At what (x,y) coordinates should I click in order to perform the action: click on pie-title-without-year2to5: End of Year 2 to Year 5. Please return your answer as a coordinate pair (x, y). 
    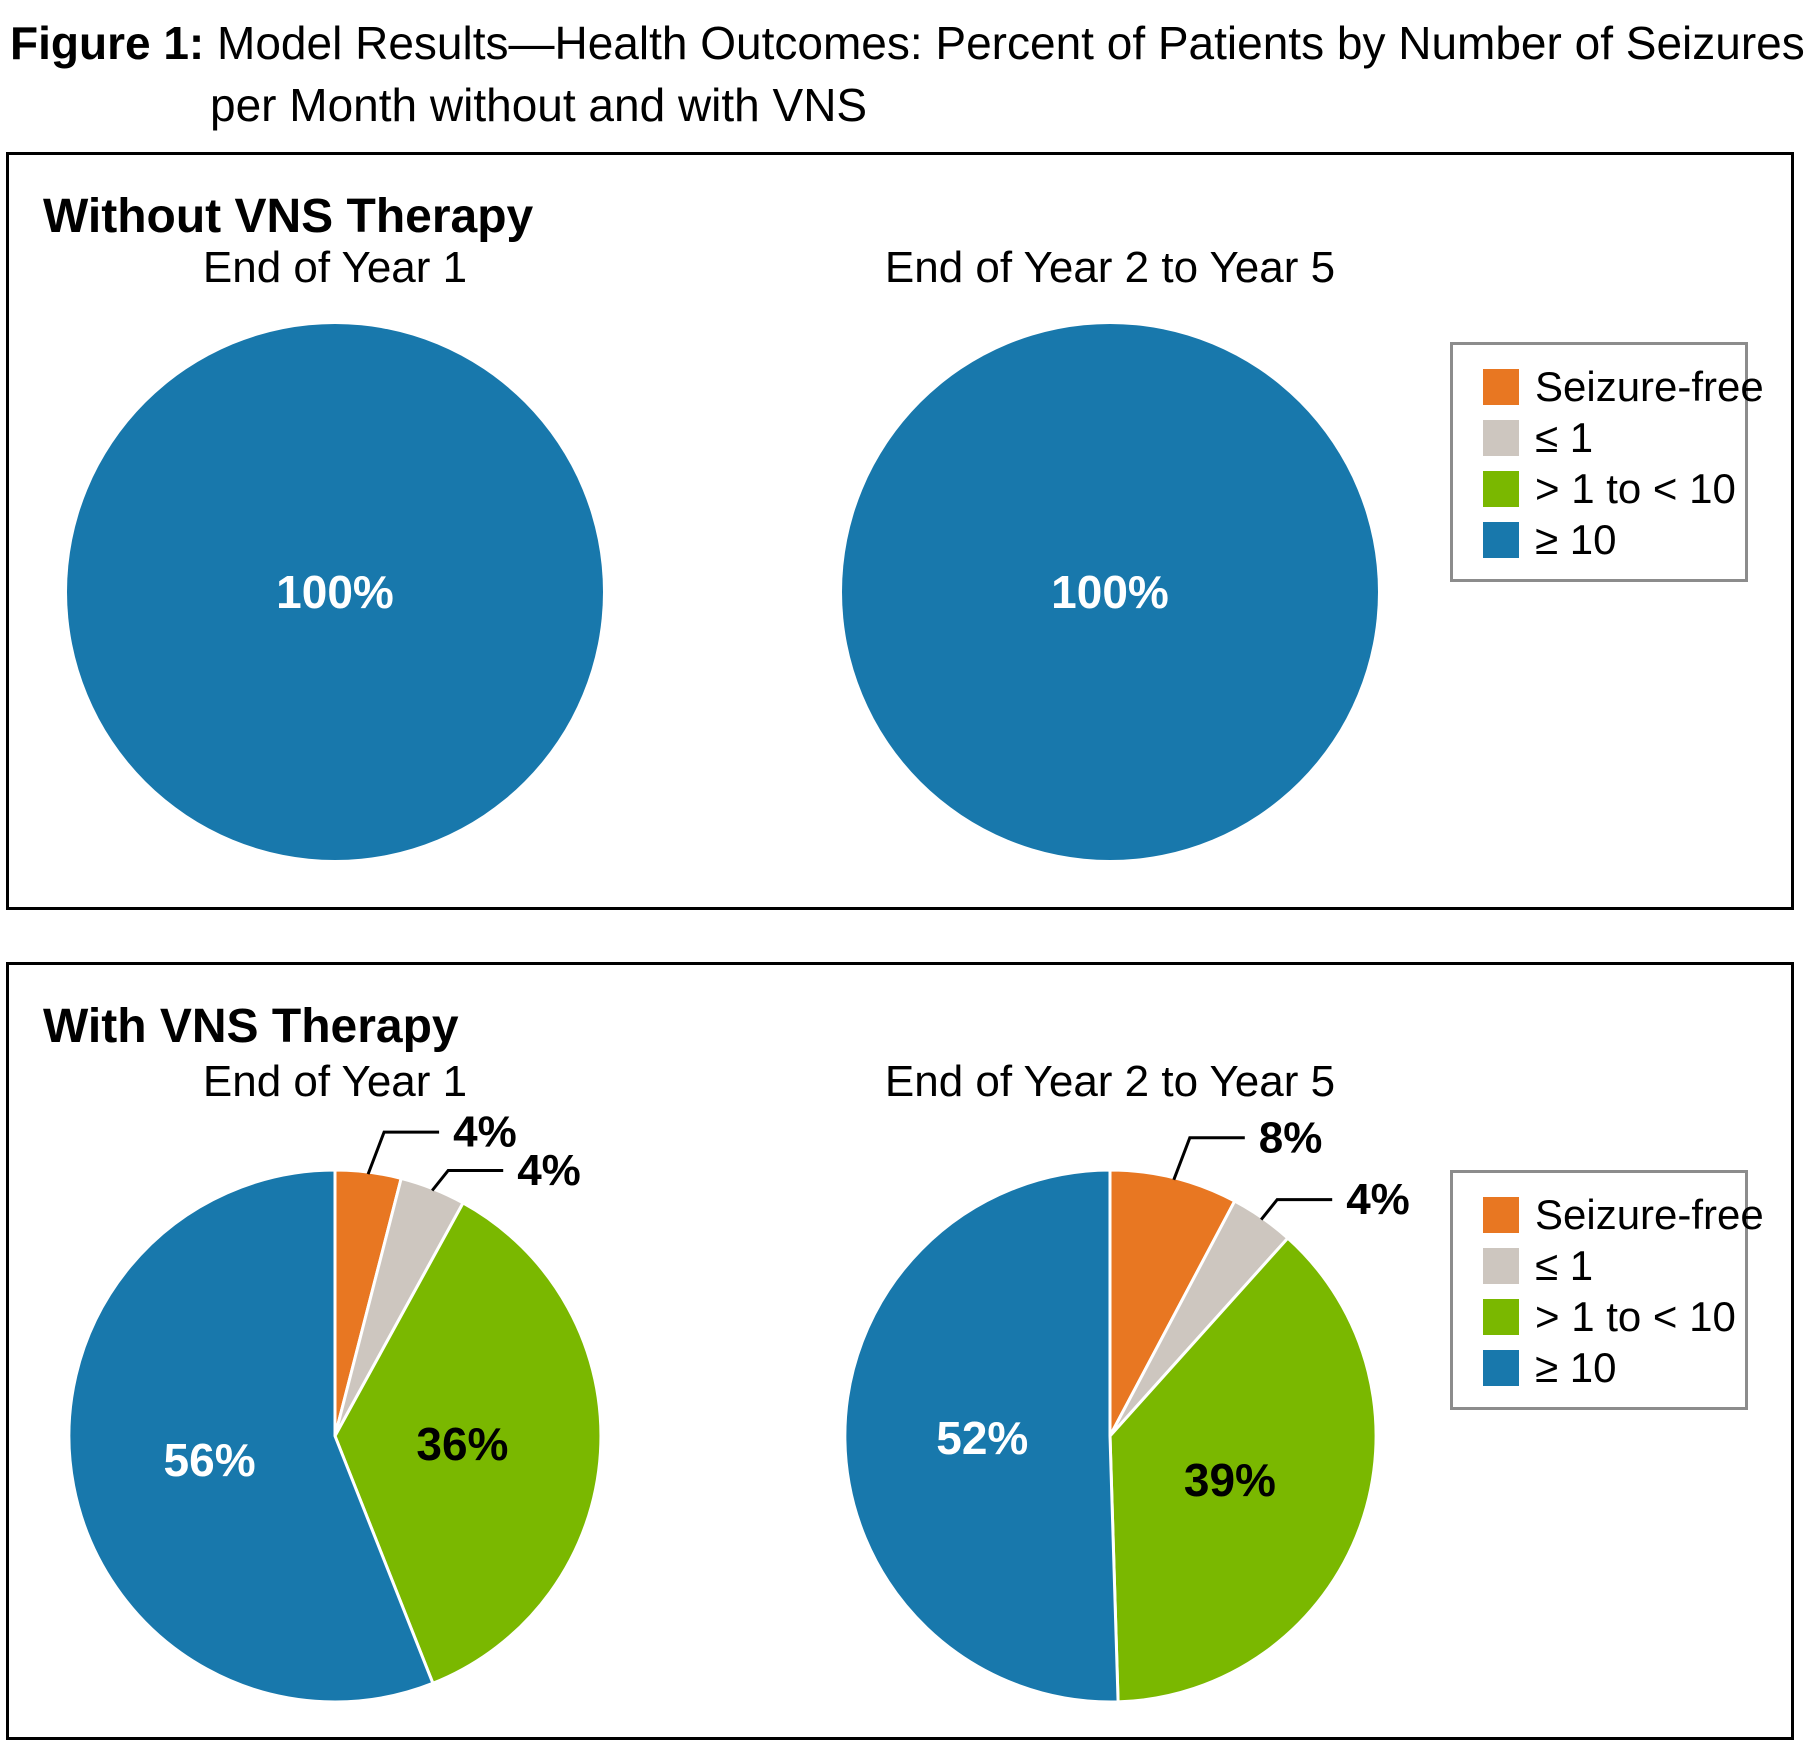
    Looking at the image, I should click on (1110, 267).